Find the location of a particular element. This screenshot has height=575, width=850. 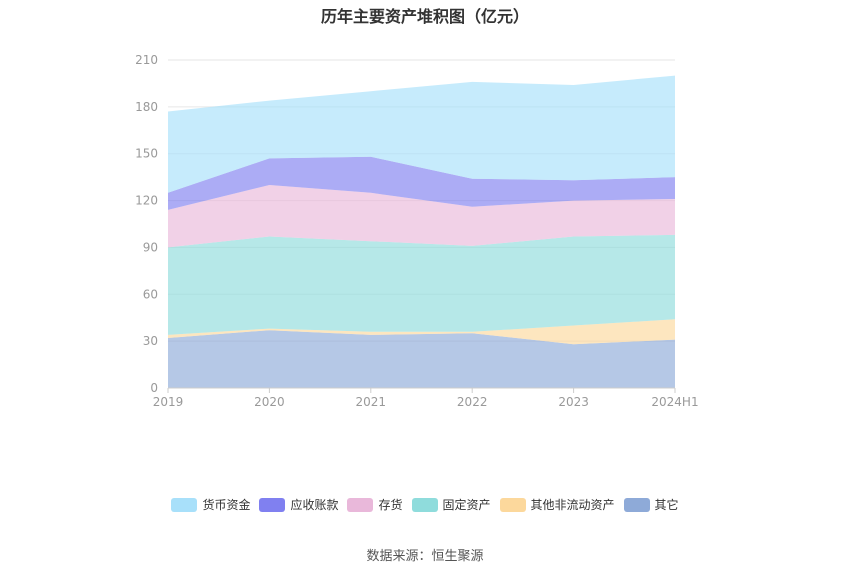

x-tick-label: 2024H1 is located at coordinates (674, 402).